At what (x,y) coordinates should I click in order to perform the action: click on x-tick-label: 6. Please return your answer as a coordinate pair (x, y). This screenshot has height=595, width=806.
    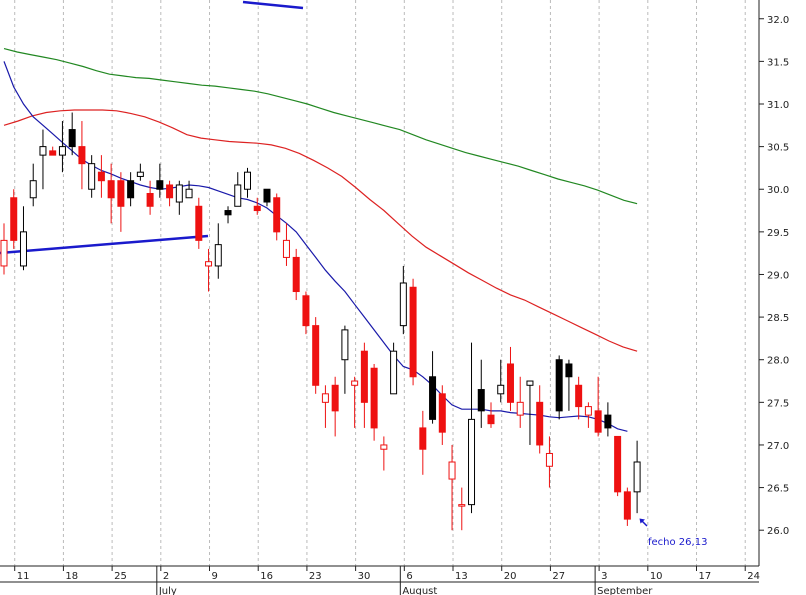
    Looking at the image, I should click on (409, 576).